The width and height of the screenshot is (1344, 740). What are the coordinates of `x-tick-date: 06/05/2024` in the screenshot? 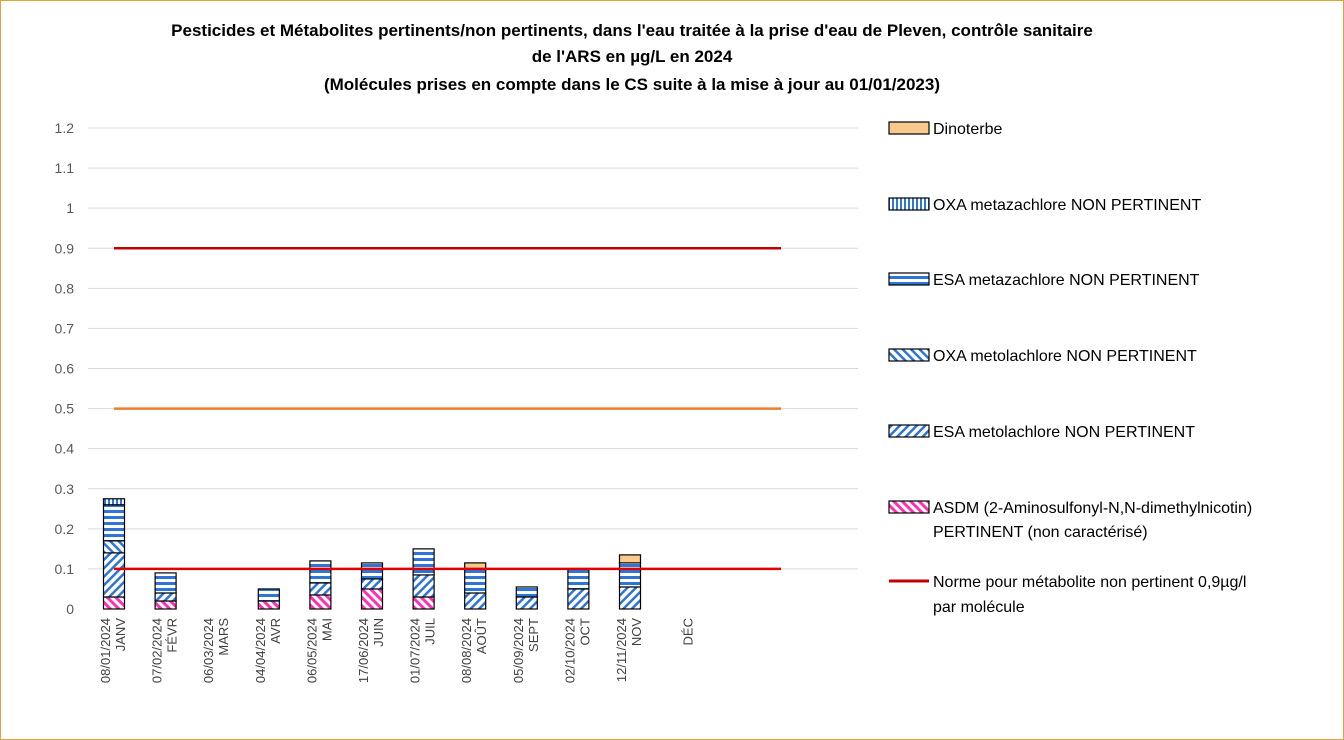 It's located at (311, 650).